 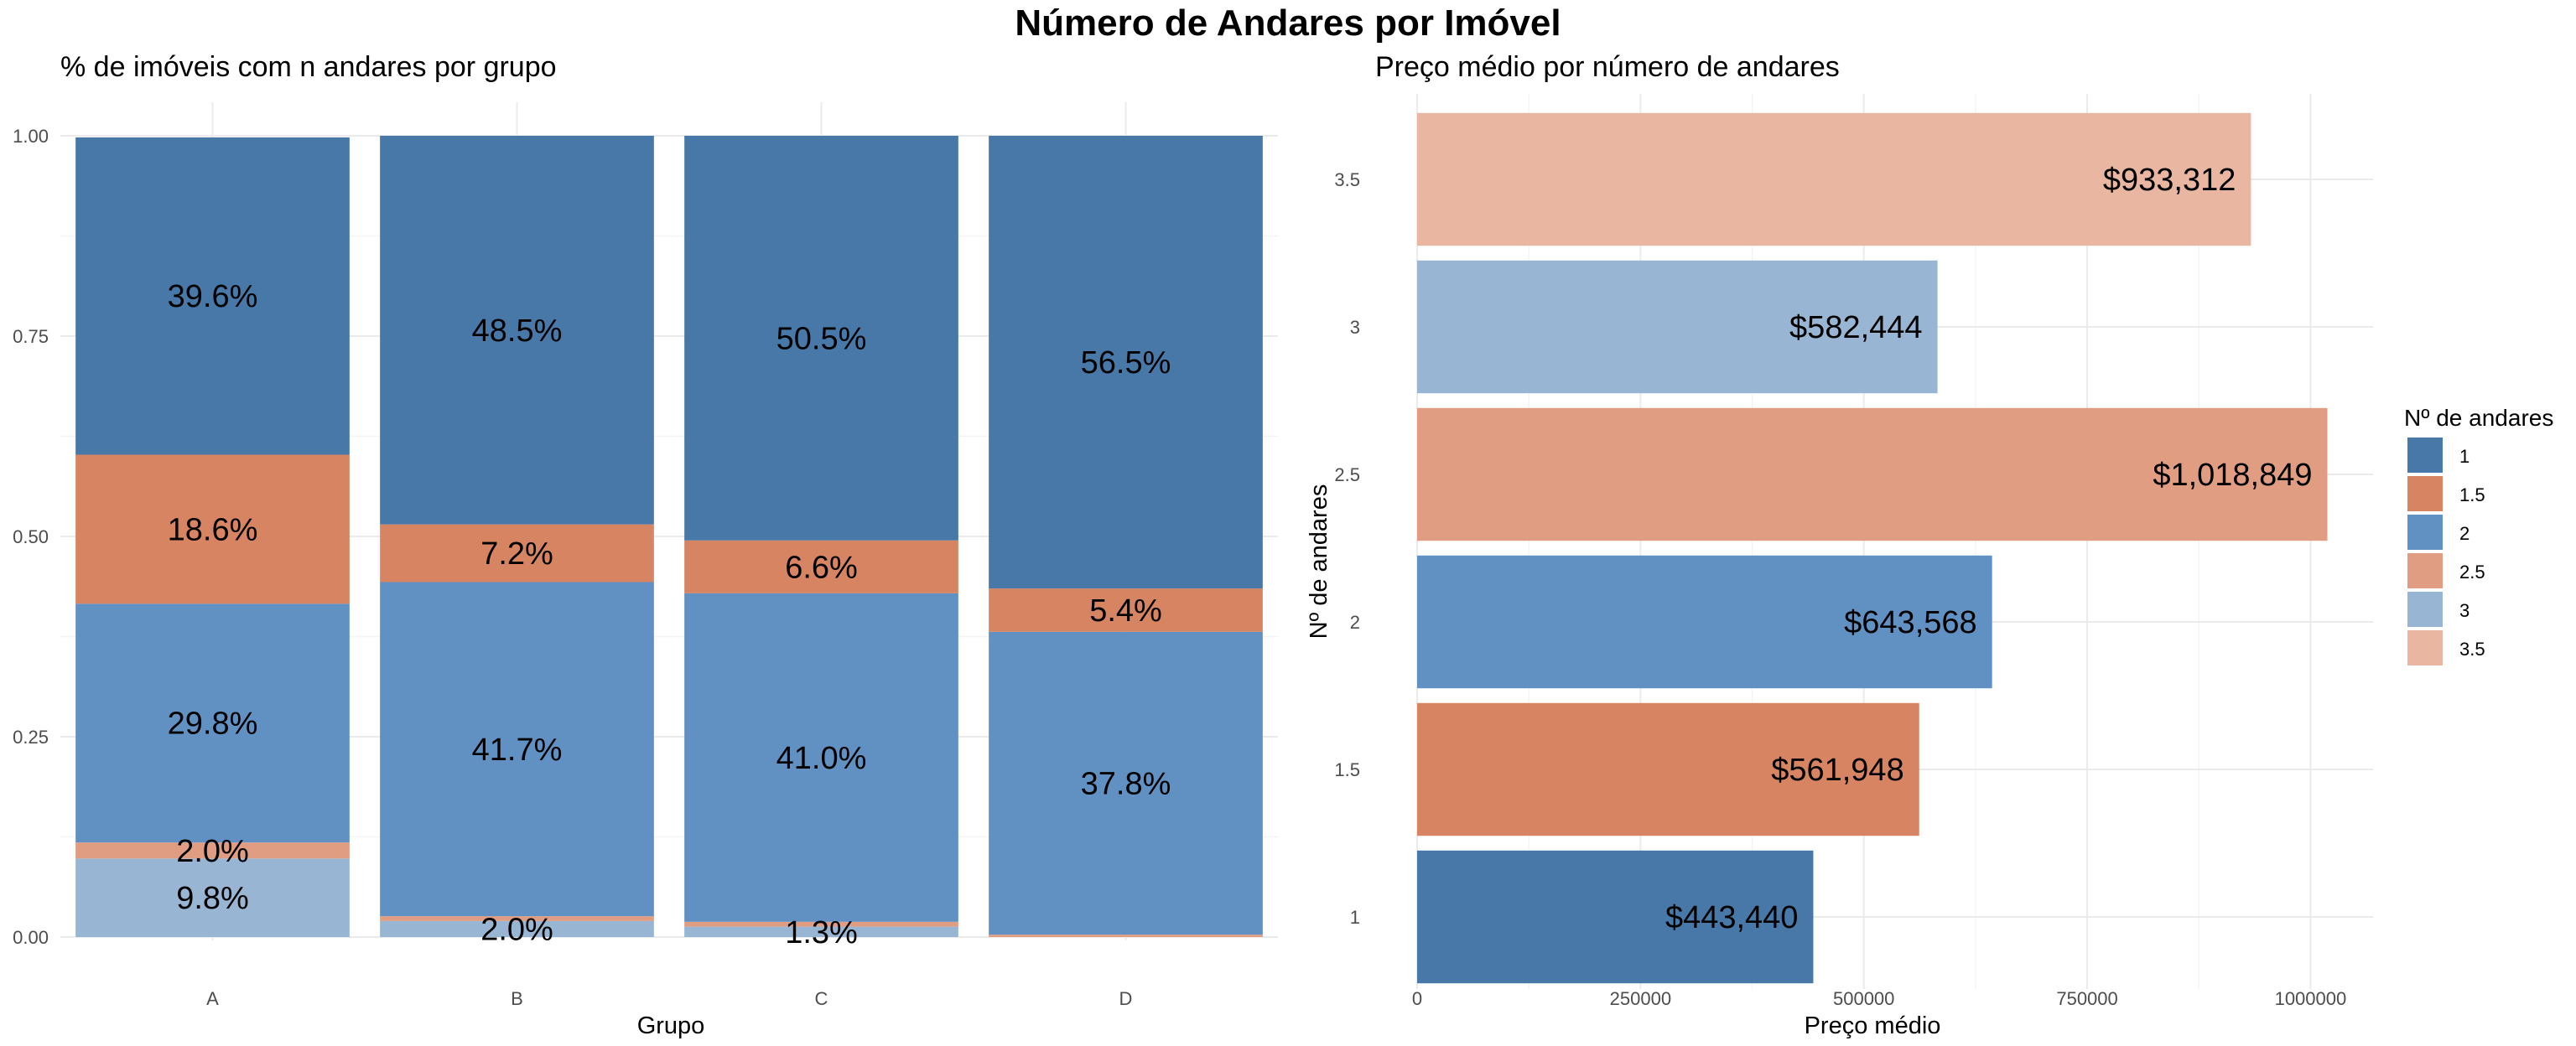 I want to click on bar-label-a-3: 9.8%, so click(x=212, y=898).